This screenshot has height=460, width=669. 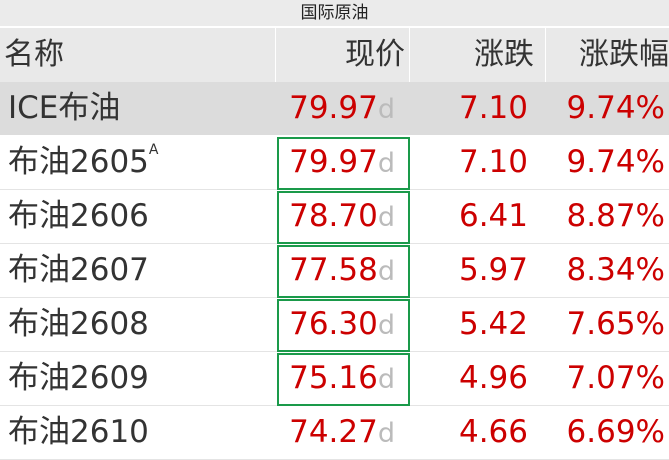 I want to click on change-pct-value: 8.87%, so click(x=615, y=216).